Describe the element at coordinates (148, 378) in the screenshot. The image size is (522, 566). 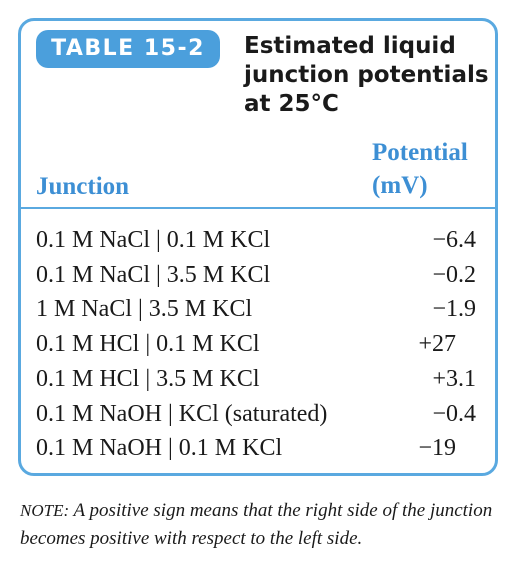
I see `junction-cell: 0.1 M HCl | 3.5 M KCl` at that location.